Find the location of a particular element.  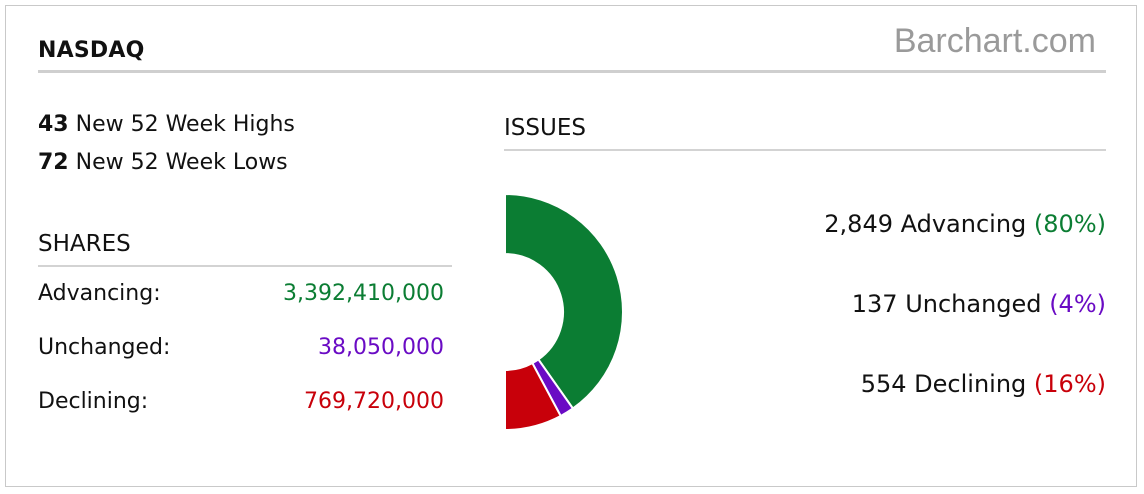

issues-heading: ISSUES is located at coordinates (545, 128).